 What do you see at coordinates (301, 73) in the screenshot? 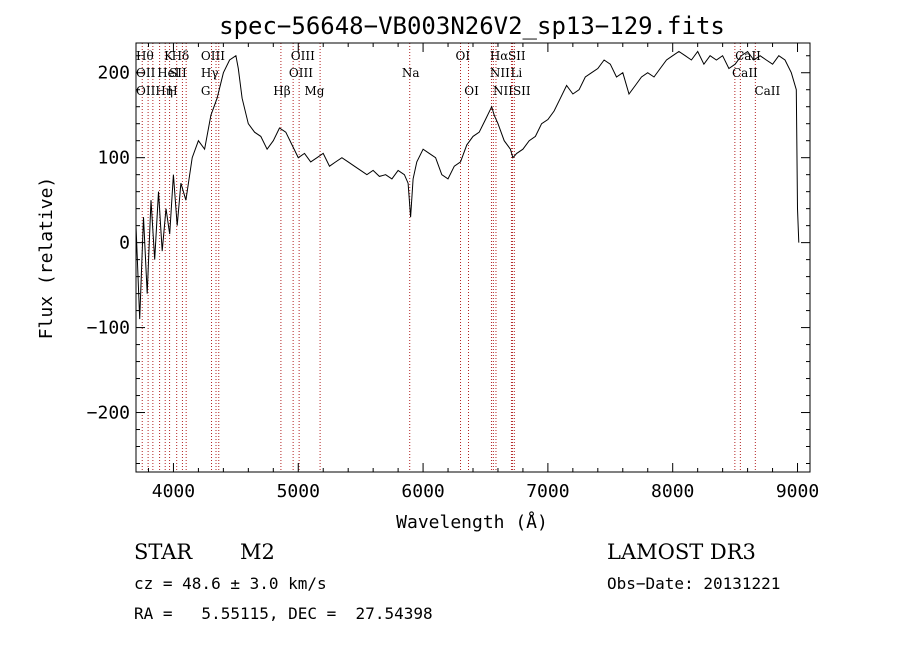
I see `line-label-13: OIII` at bounding box center [301, 73].